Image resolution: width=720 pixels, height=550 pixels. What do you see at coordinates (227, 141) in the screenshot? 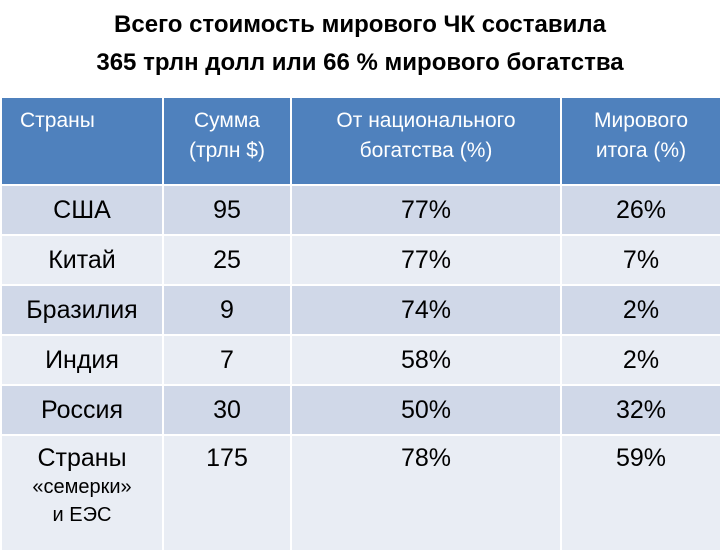
I see `header-sum: Сумма (трлн $)` at bounding box center [227, 141].